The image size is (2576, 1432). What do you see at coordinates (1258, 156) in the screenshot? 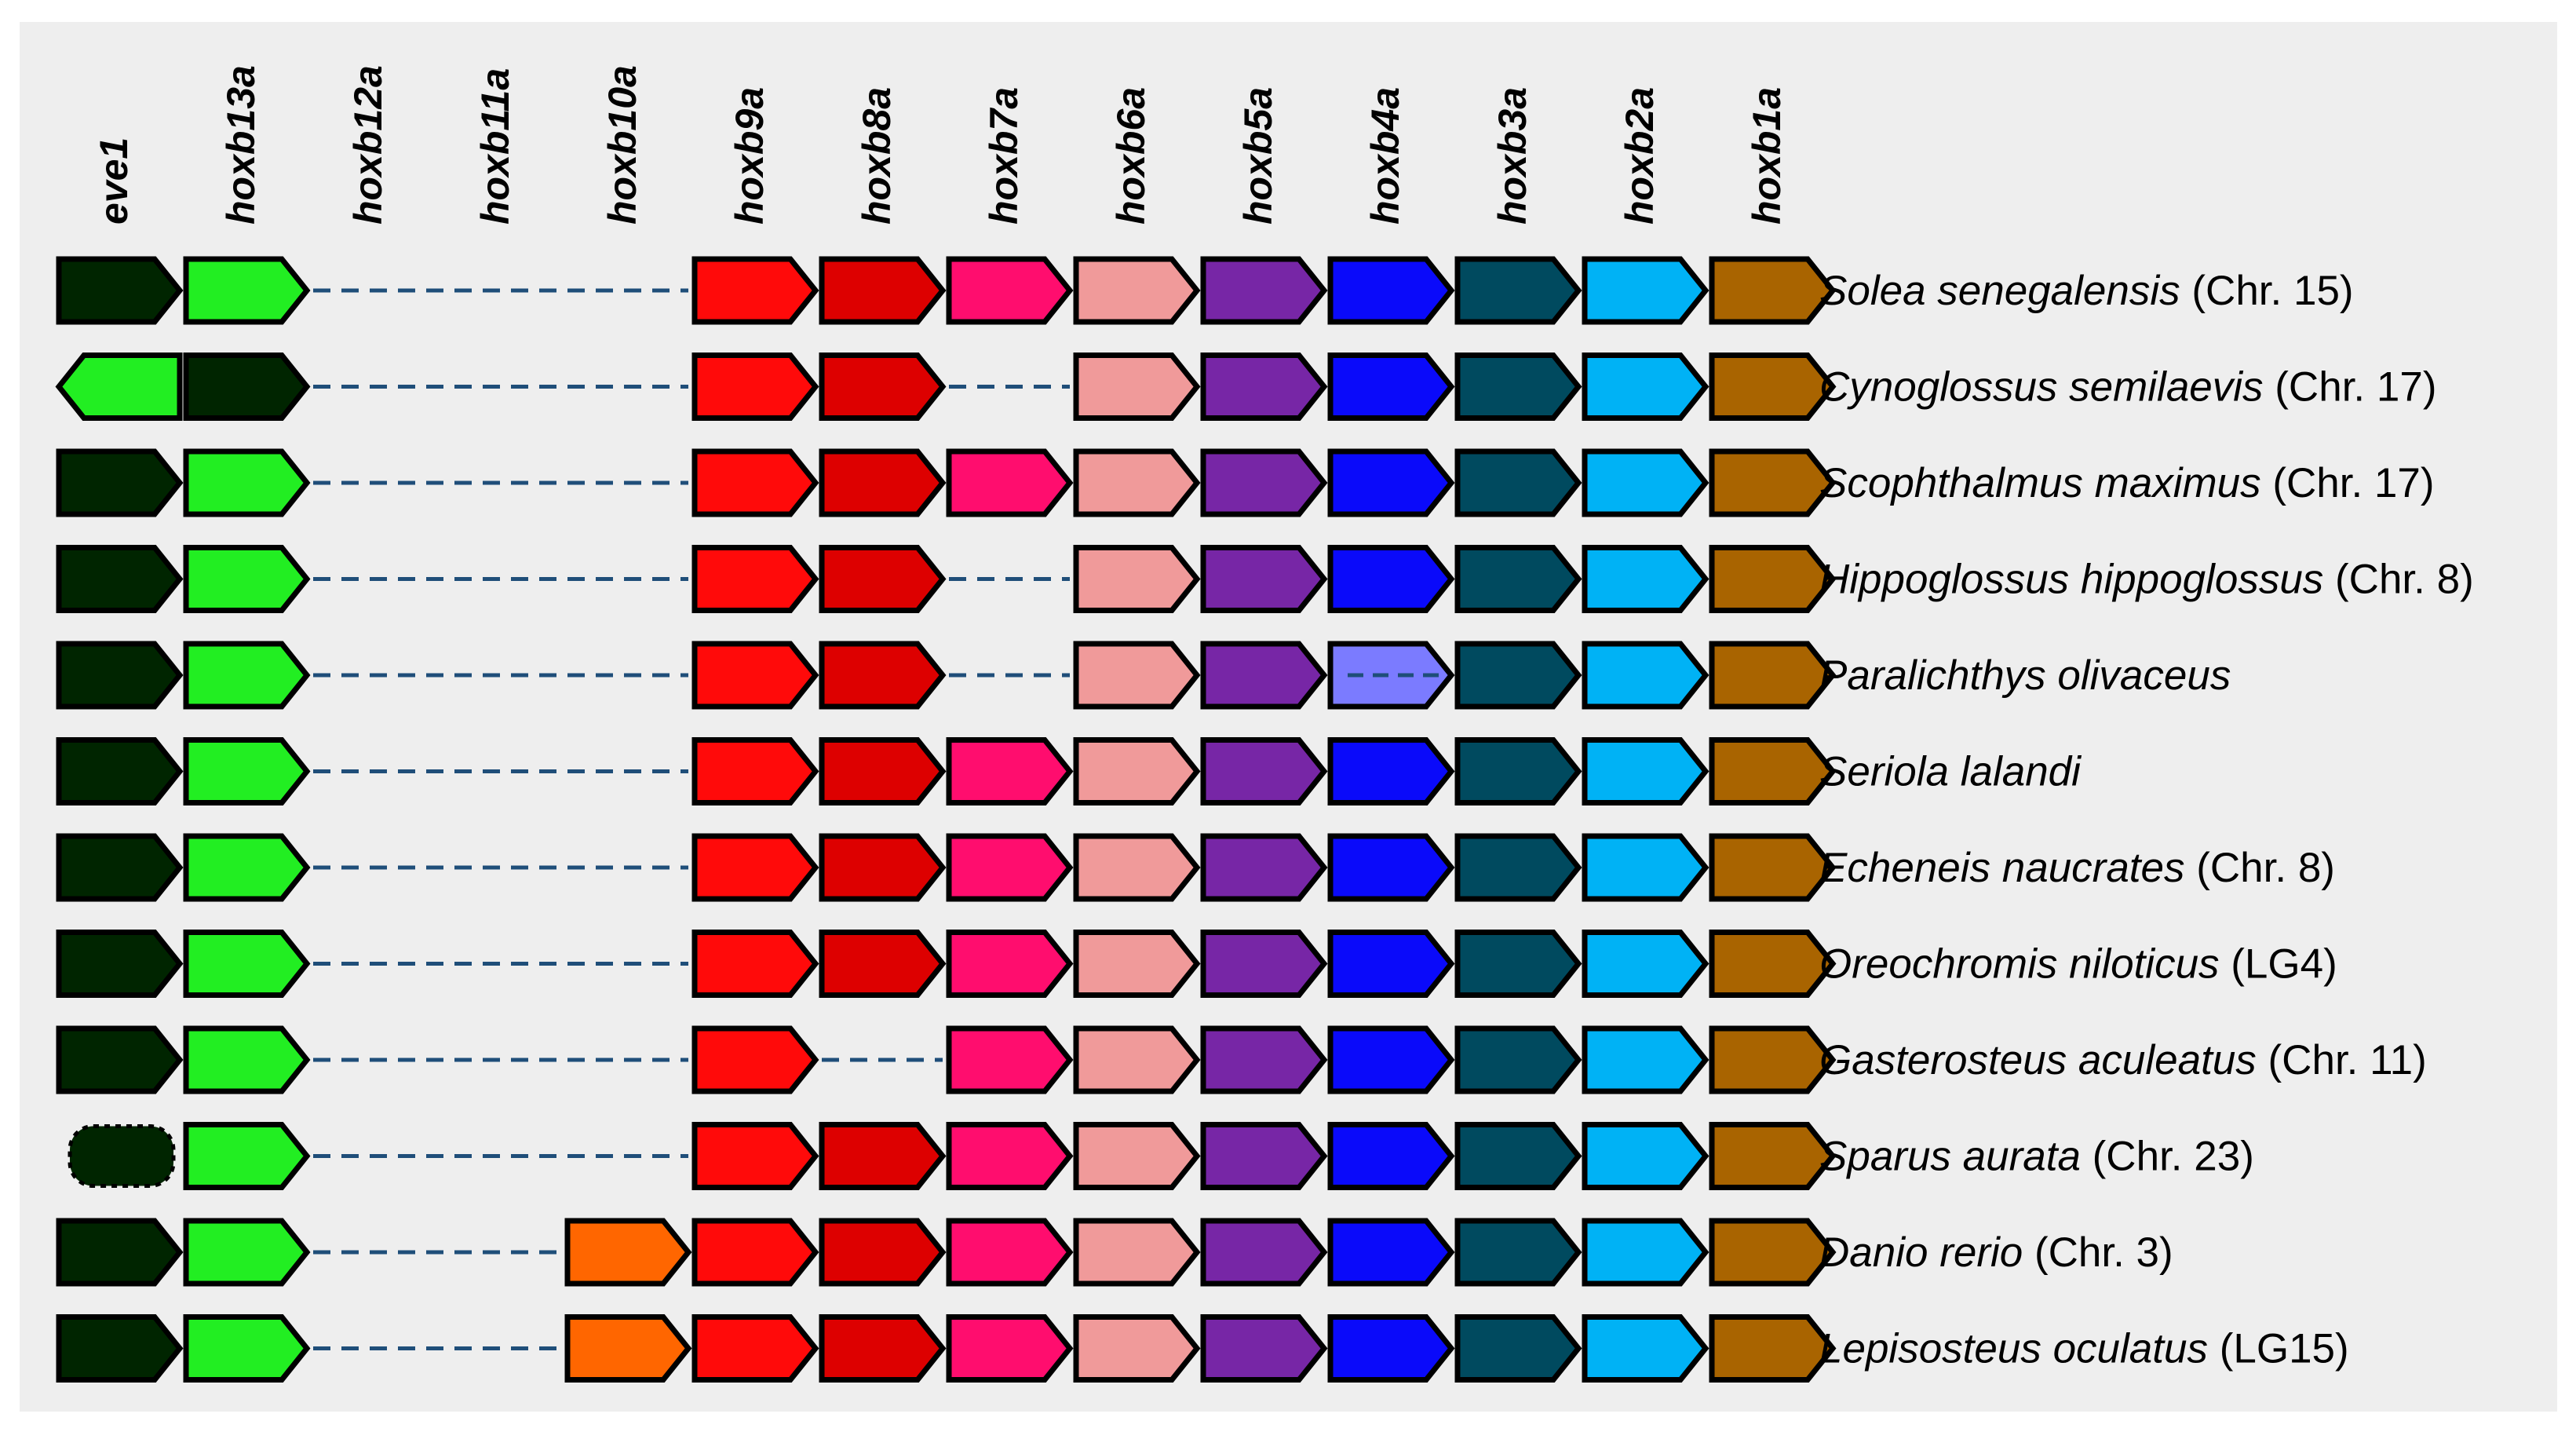
I see `gene-label-hoxb5a: hoxb5a` at bounding box center [1258, 156].